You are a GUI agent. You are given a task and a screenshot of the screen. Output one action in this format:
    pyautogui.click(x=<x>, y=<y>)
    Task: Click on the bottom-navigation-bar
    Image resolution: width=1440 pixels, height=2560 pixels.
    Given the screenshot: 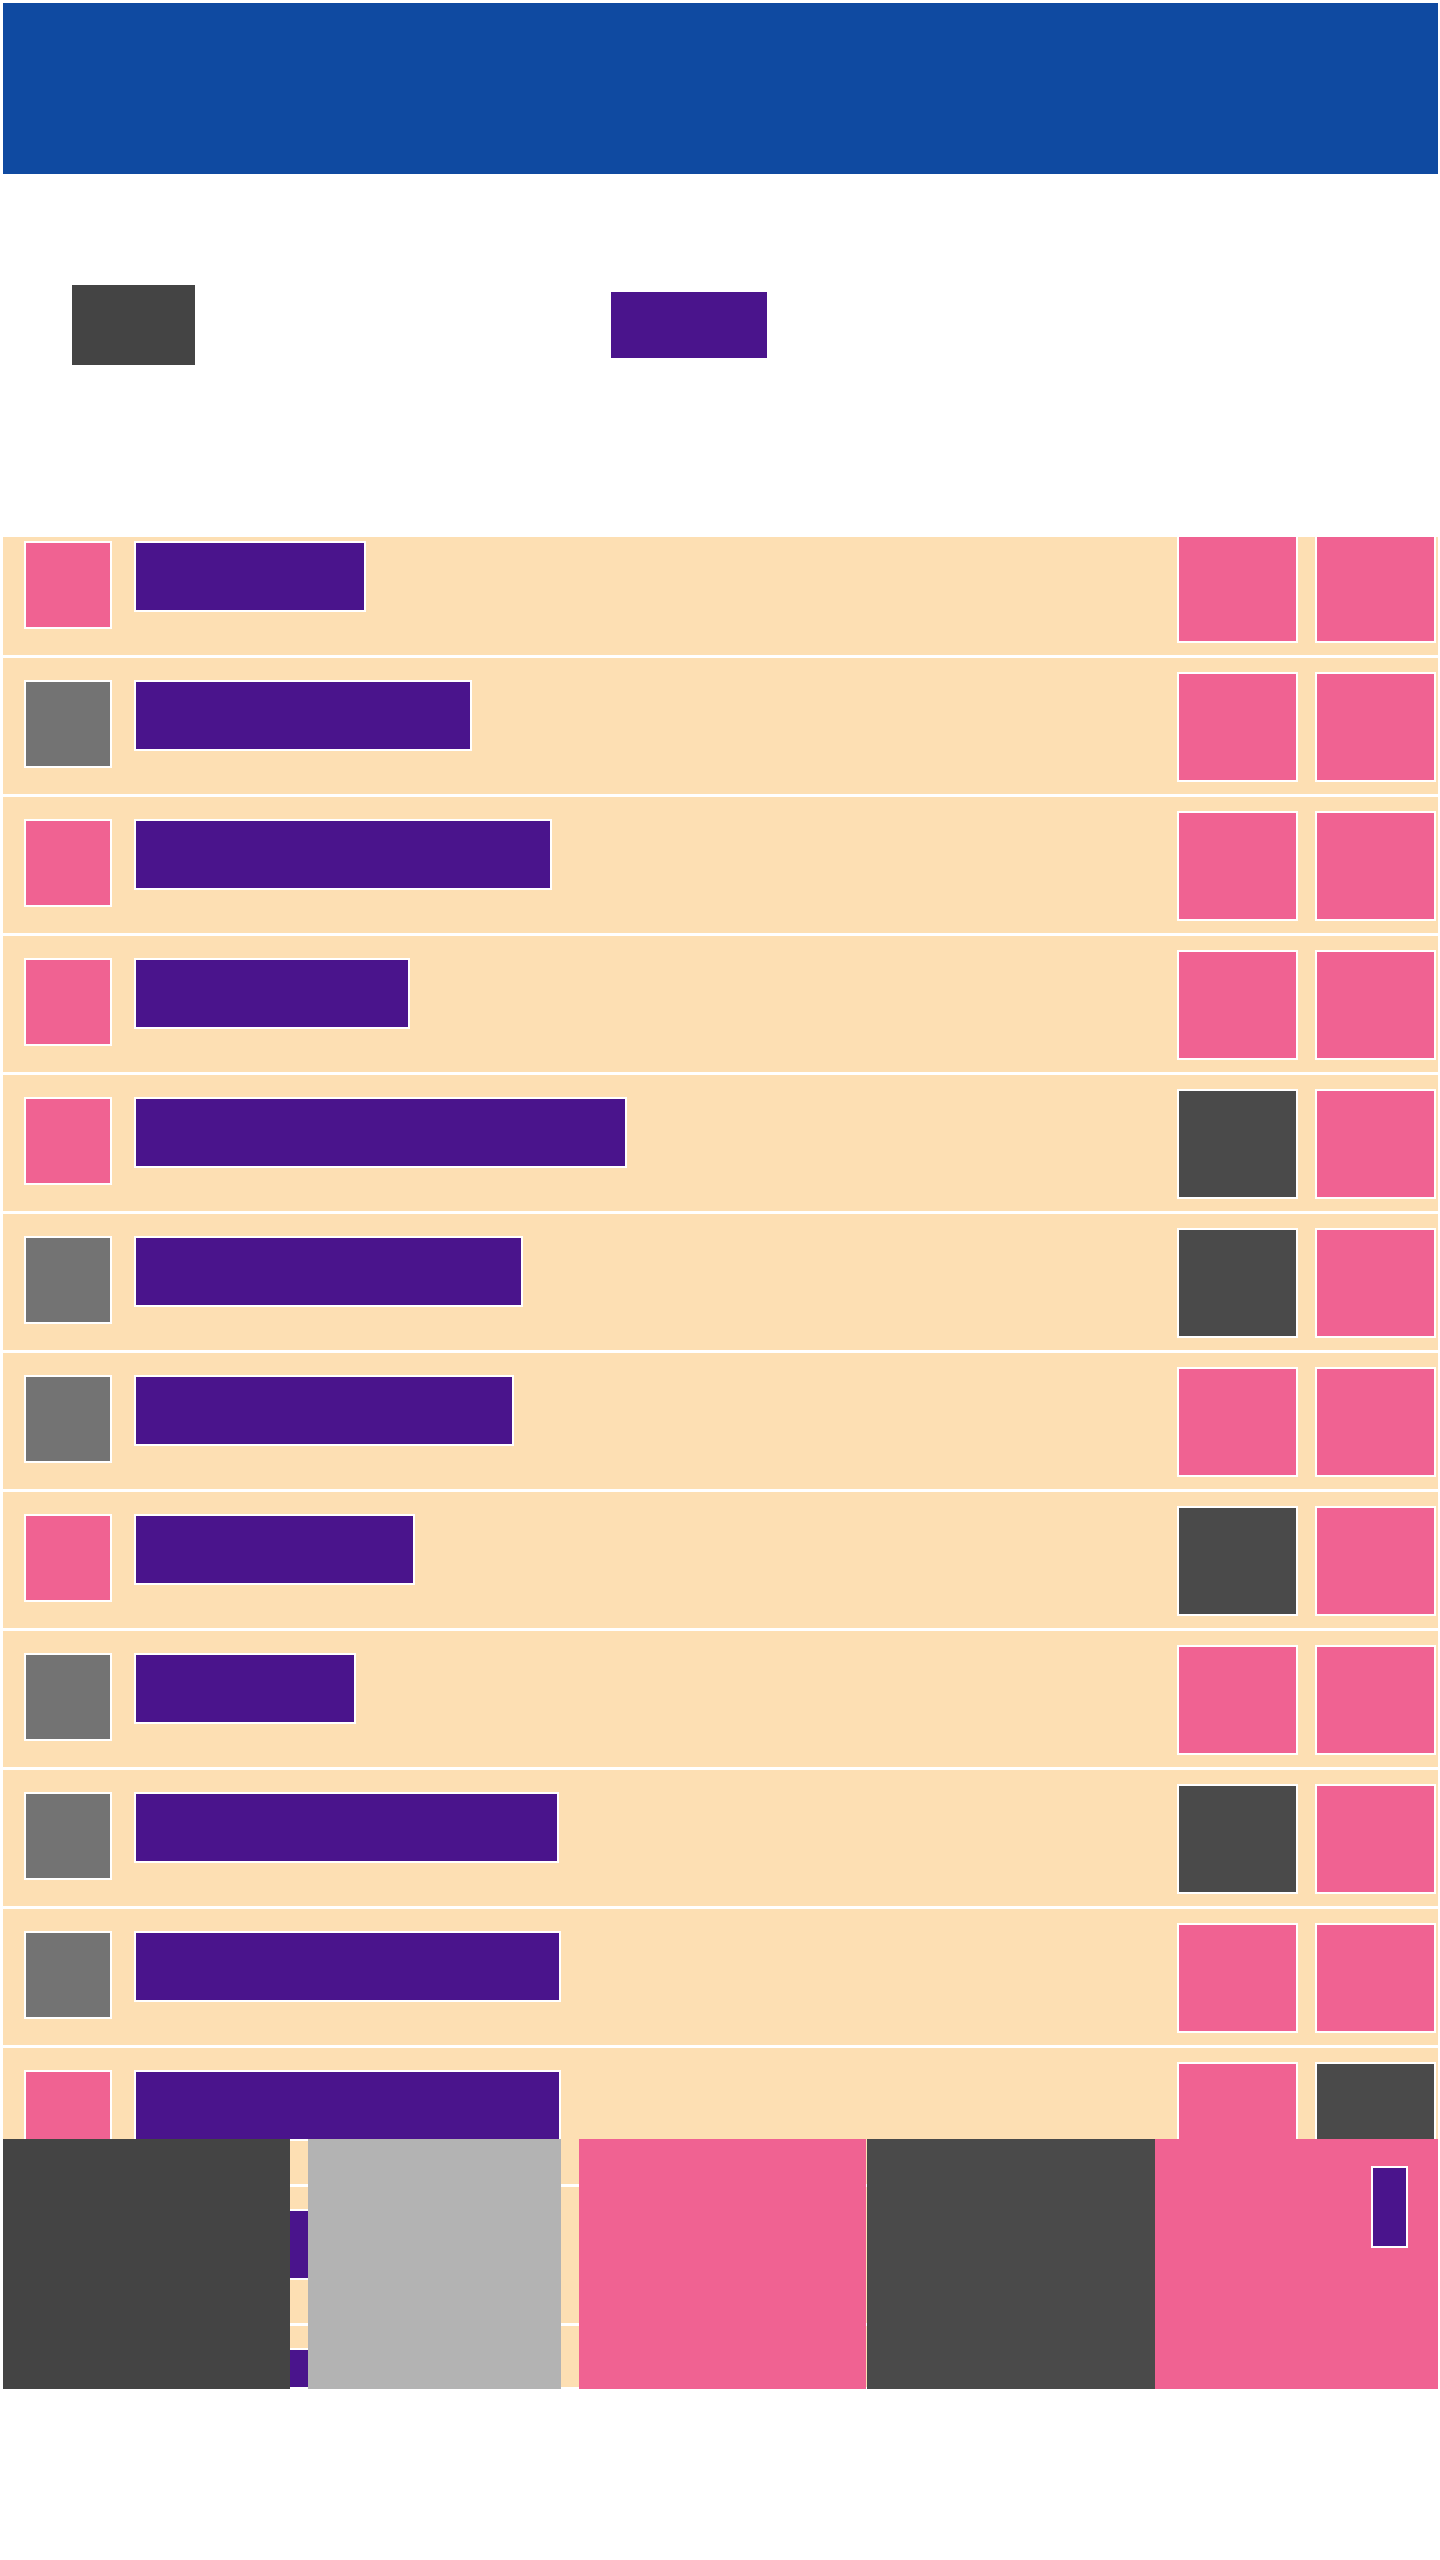 What is the action you would take?
    pyautogui.click(x=720, y=2264)
    